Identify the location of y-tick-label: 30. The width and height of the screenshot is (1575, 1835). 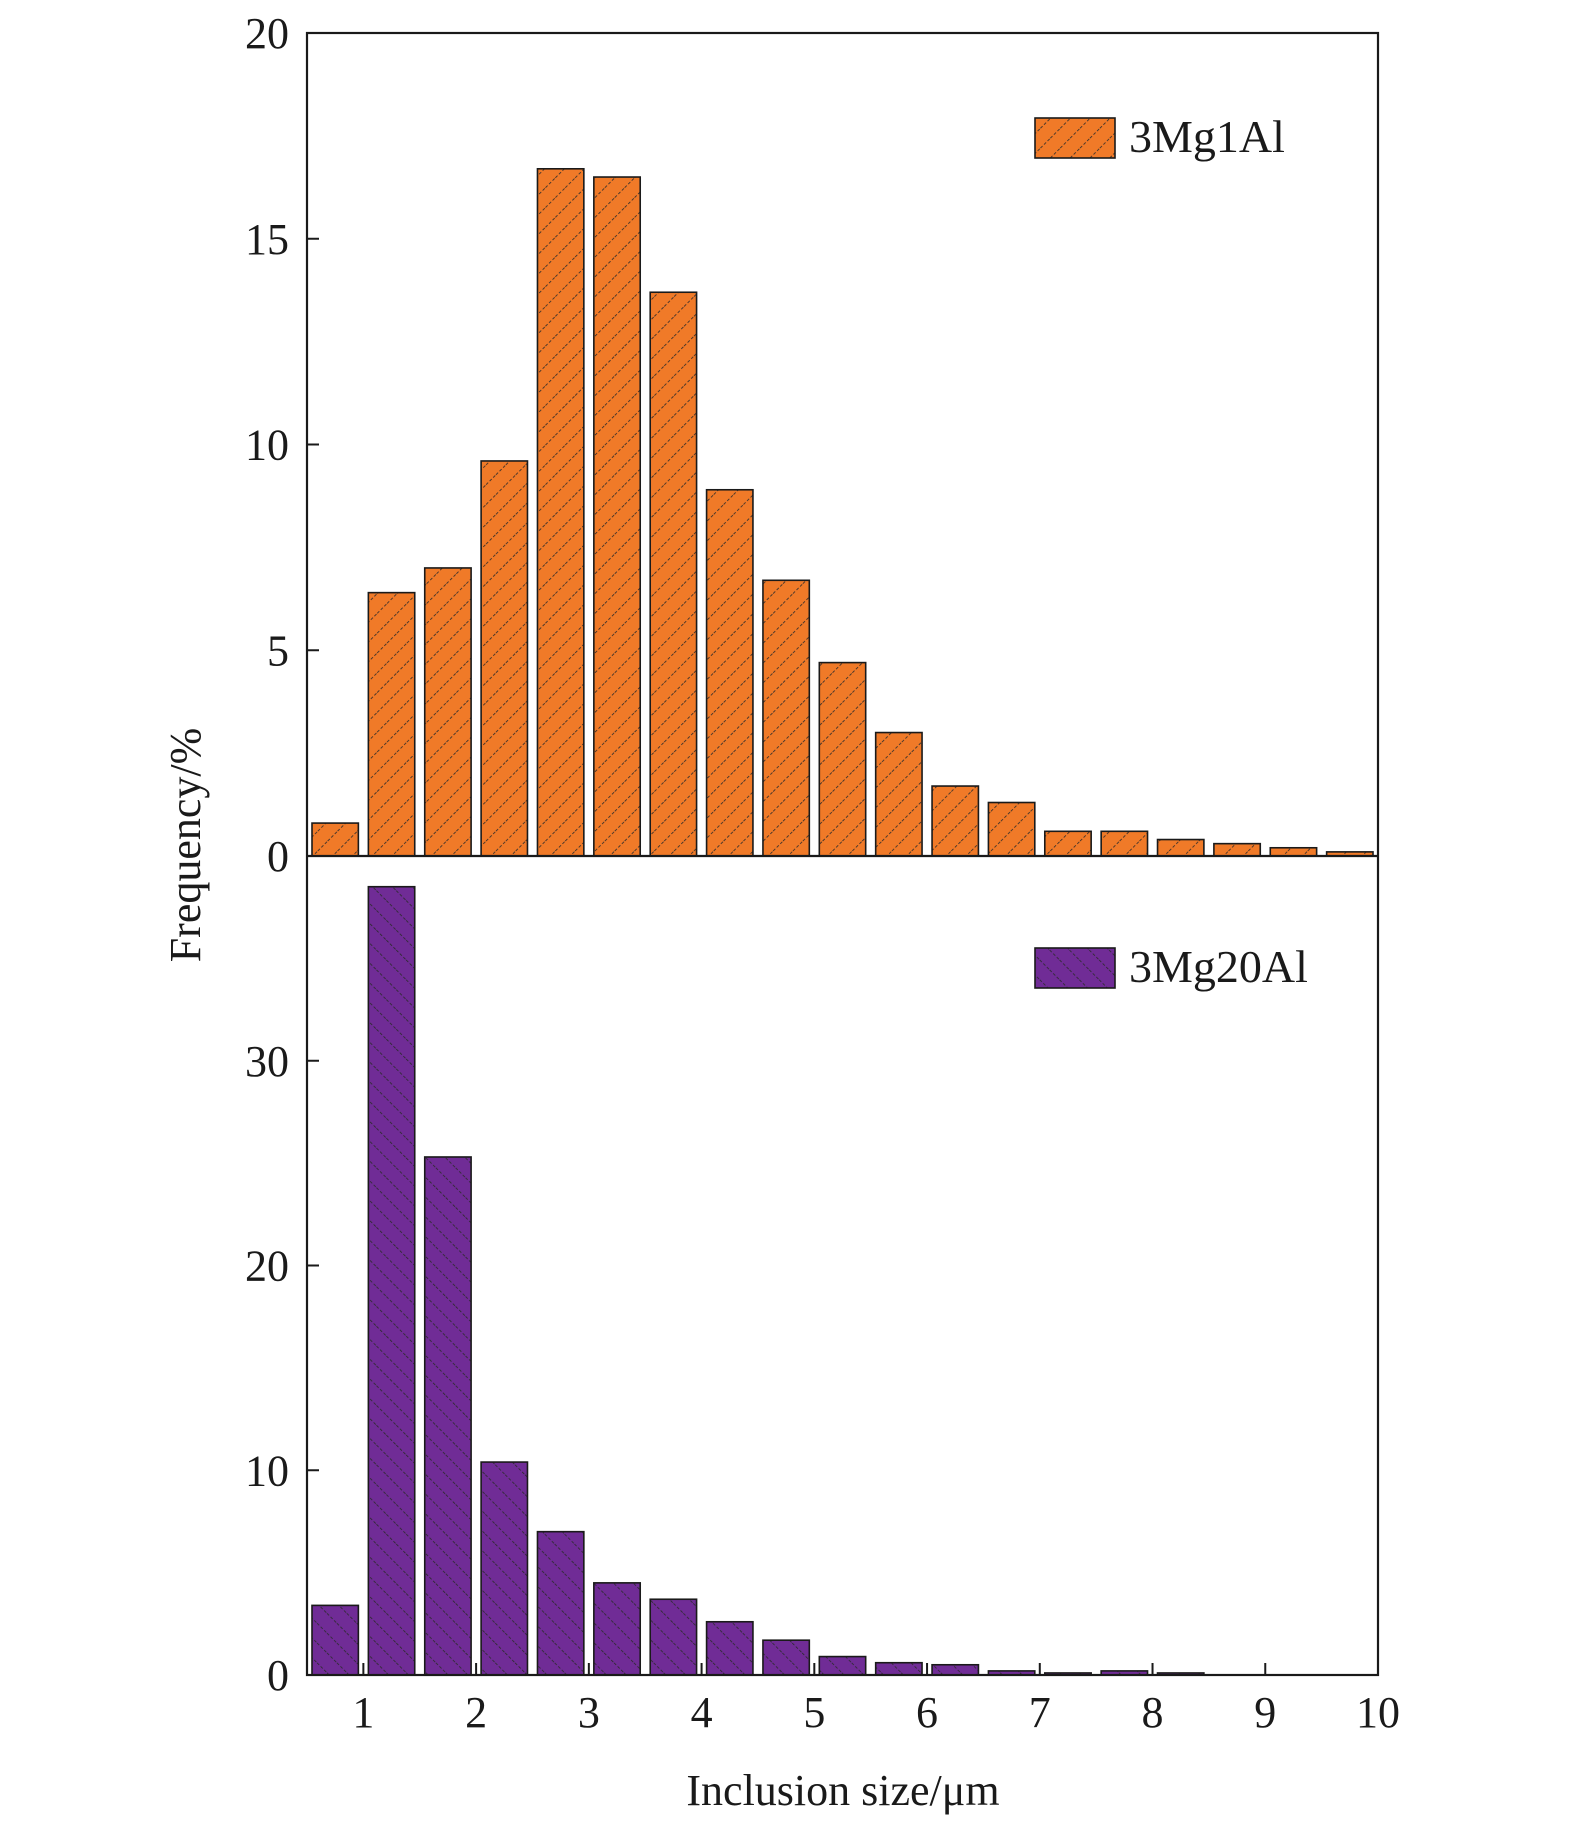
(267, 1061).